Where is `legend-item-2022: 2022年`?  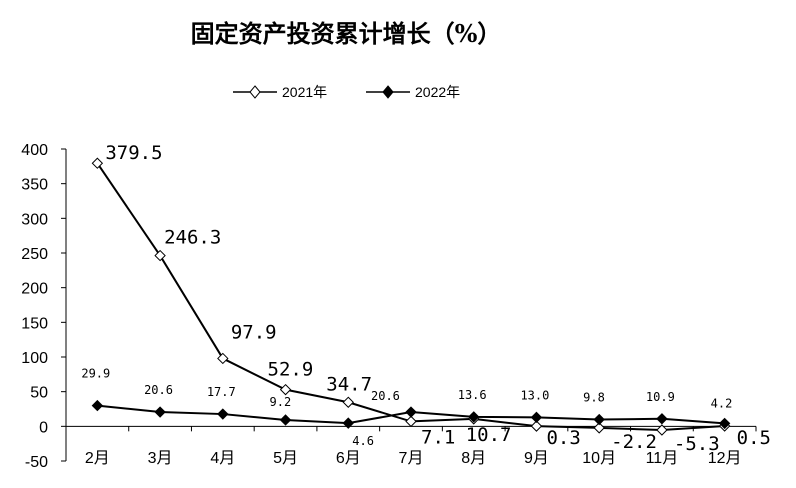
legend-item-2022: 2022年 is located at coordinates (413, 92).